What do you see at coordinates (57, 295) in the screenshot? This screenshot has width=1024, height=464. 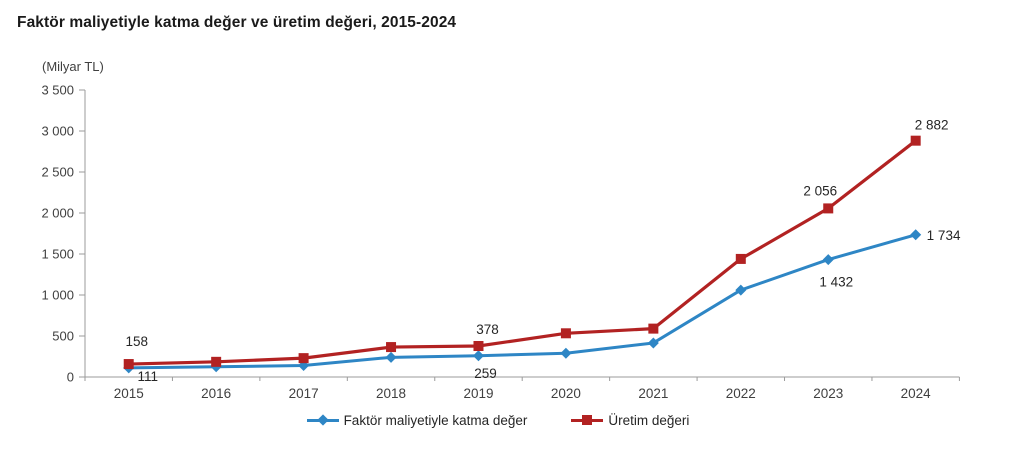 I see `y-axis-tick-label: 1 000` at bounding box center [57, 295].